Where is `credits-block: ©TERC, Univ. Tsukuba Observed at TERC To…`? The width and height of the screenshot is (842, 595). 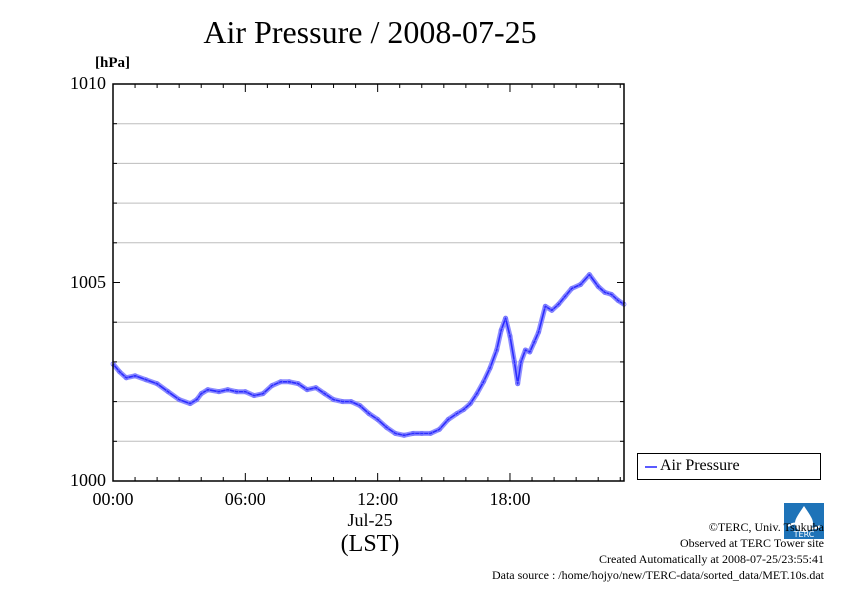 credits-block: ©TERC, Univ. Tsukuba Observed at TERC To… is located at coordinates (658, 551).